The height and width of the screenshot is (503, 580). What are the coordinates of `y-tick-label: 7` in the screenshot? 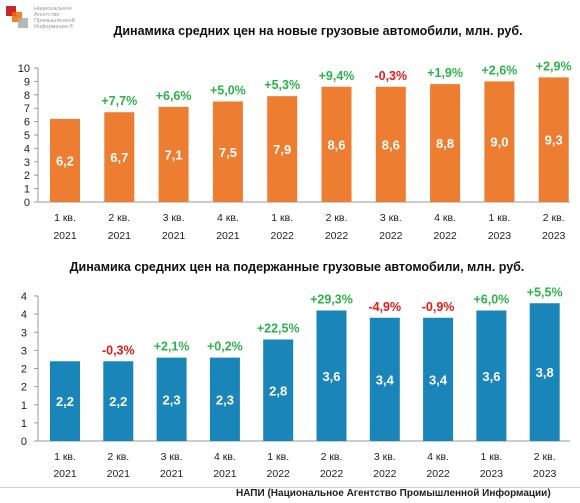 It's located at (27, 109).